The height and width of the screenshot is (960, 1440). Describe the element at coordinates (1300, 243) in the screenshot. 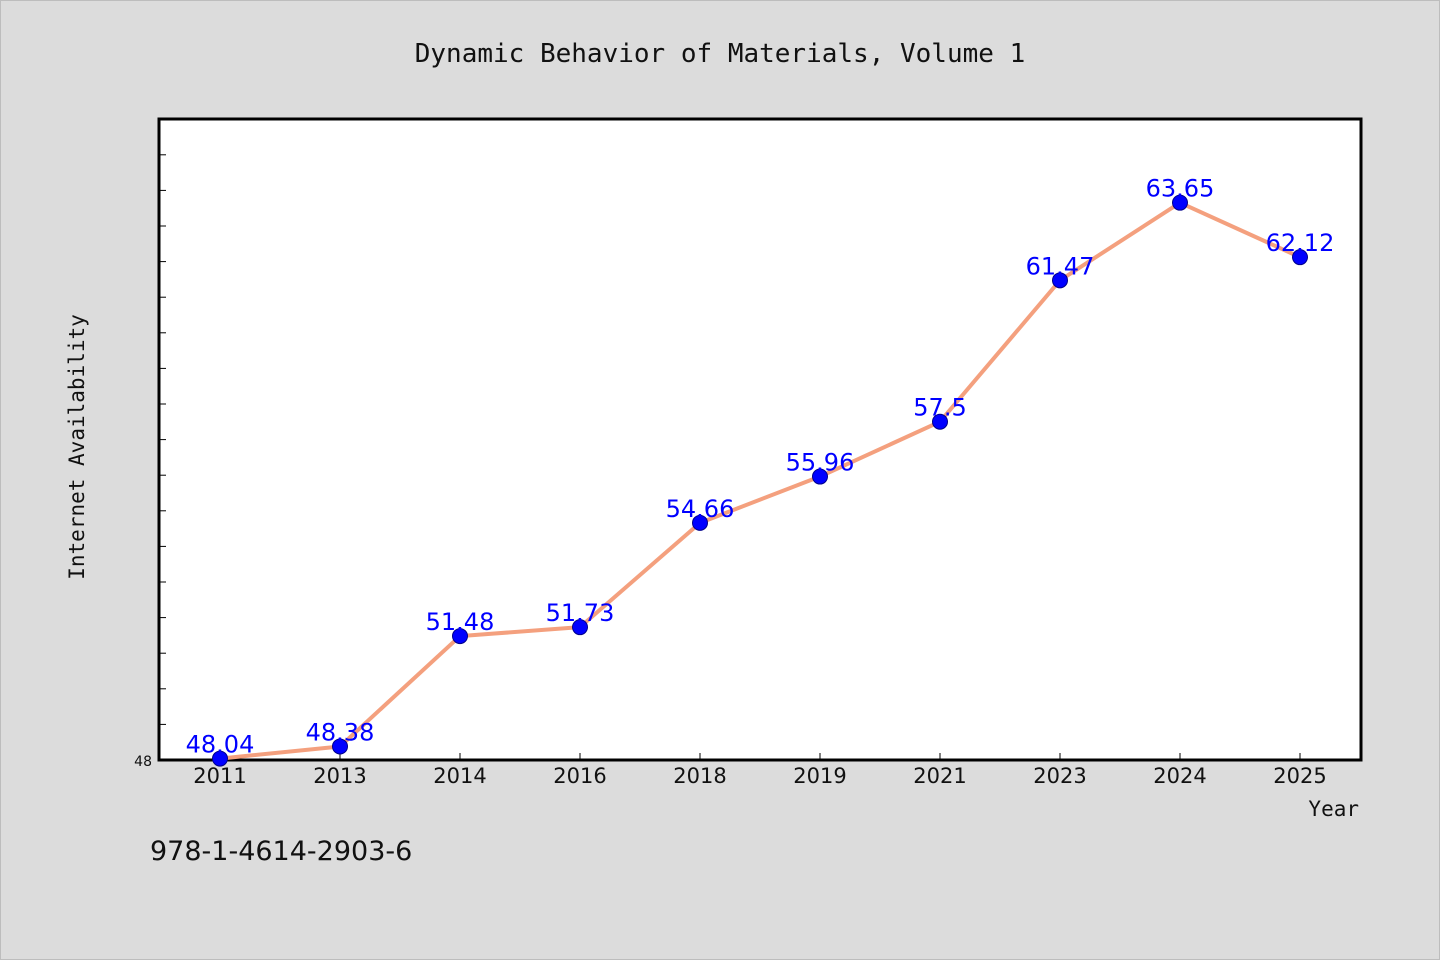

I see `data-point-label: 62.12` at that location.